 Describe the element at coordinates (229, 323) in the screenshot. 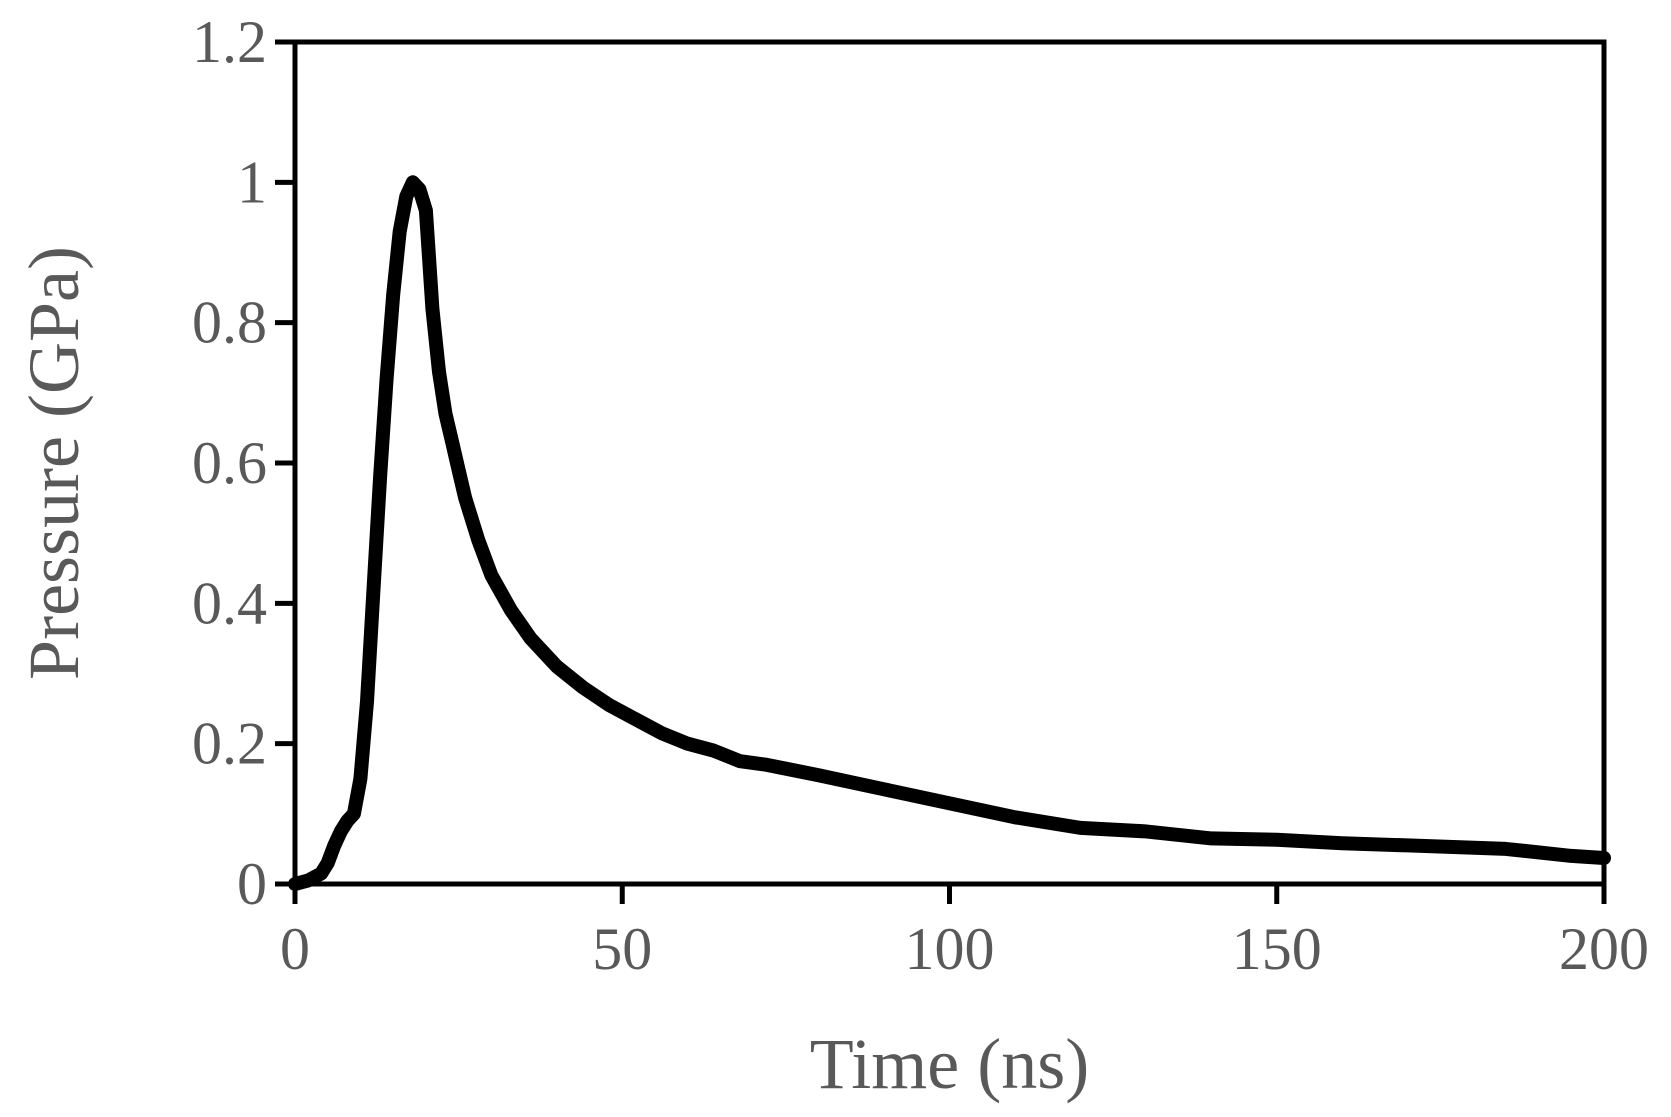

I see `y-tick-label: 0.8` at that location.